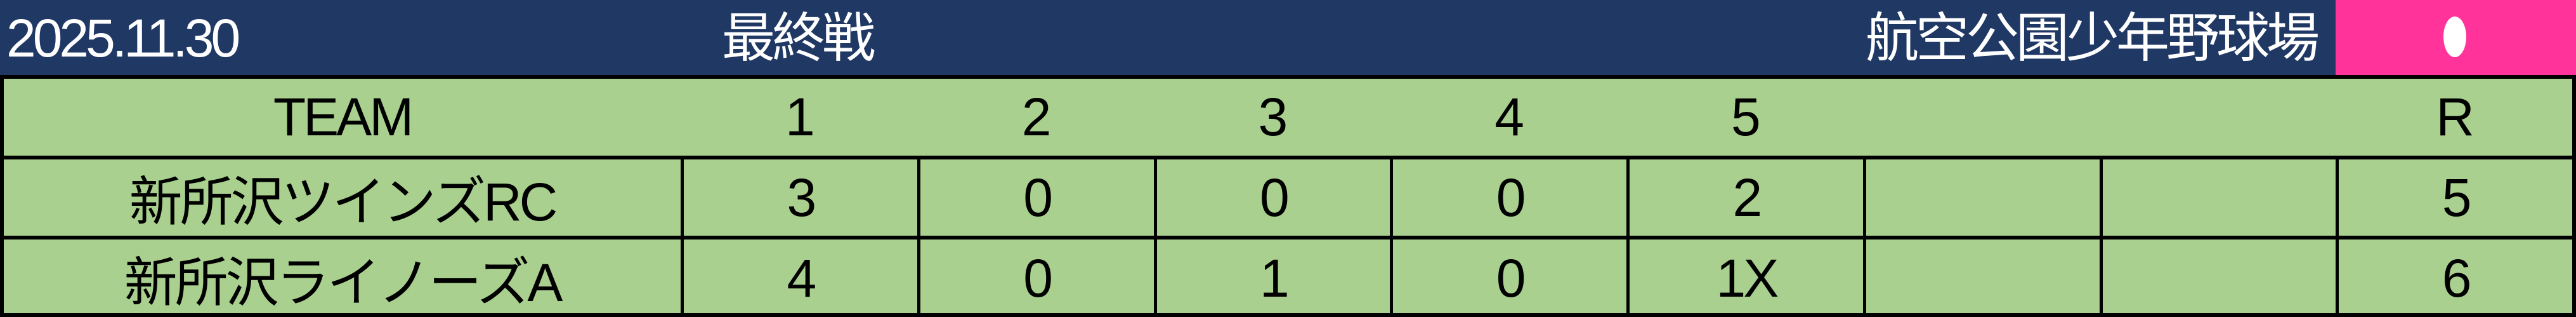  What do you see at coordinates (1509, 117) in the screenshot?
I see `inning-header: 4` at bounding box center [1509, 117].